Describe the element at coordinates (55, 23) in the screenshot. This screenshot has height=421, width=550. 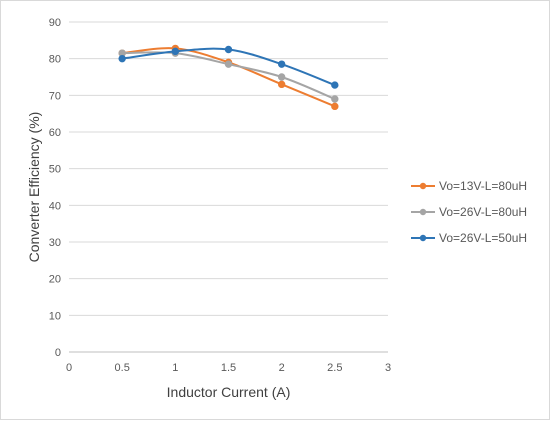
I see `y-tick-label: 90` at that location.